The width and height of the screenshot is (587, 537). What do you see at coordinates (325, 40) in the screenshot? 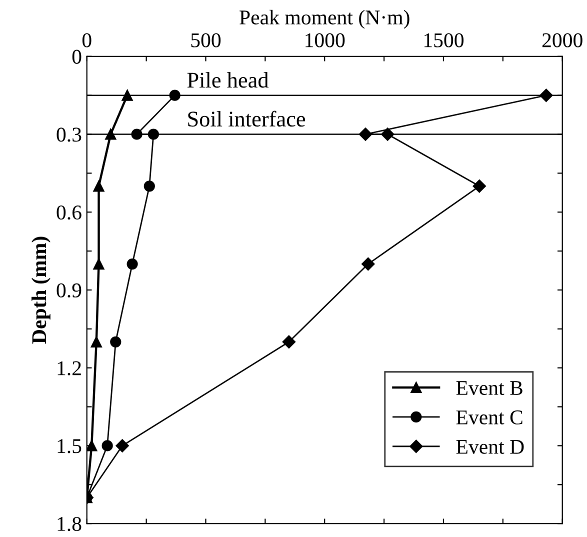
I see `x-tick-label: 1000` at bounding box center [325, 40].